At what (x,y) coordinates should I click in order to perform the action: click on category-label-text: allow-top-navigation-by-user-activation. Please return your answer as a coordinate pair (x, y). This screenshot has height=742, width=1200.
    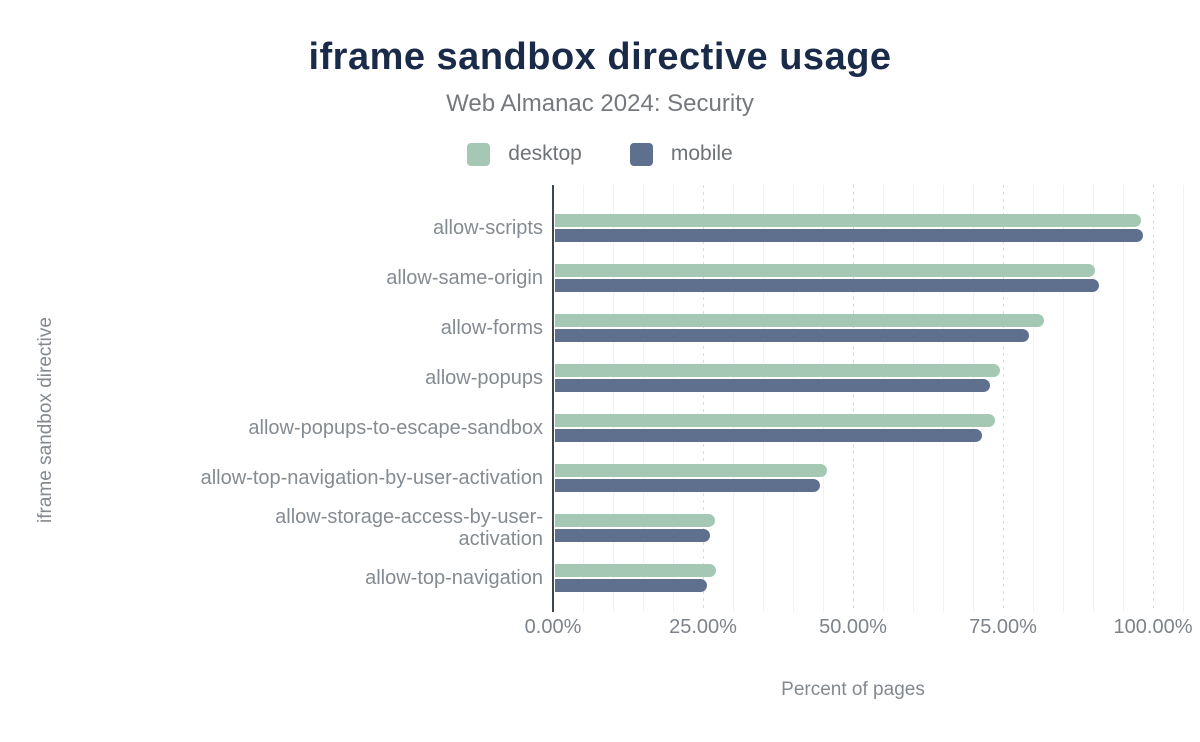
    Looking at the image, I should click on (371, 478).